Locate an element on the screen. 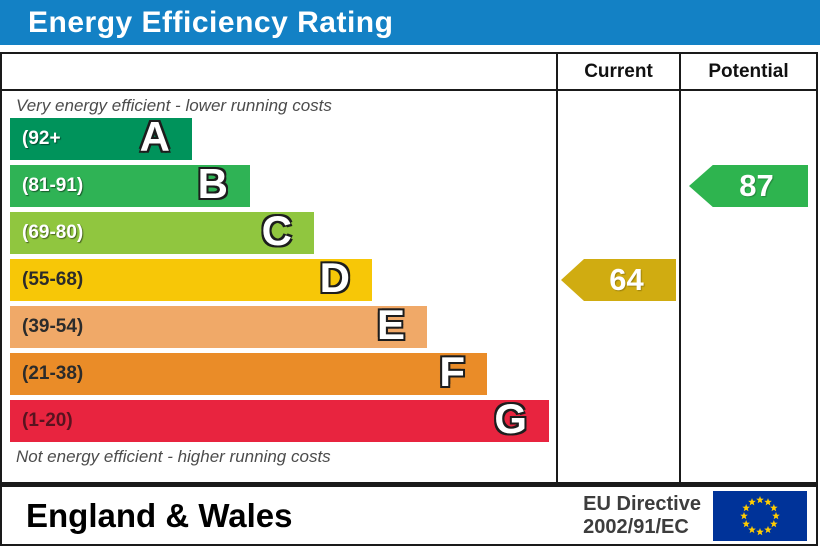  band-g: (1-20) G is located at coordinates (279, 418).